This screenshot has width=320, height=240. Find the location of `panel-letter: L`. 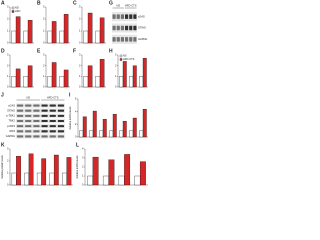

panel-letter: L is located at coordinates (77, 145).